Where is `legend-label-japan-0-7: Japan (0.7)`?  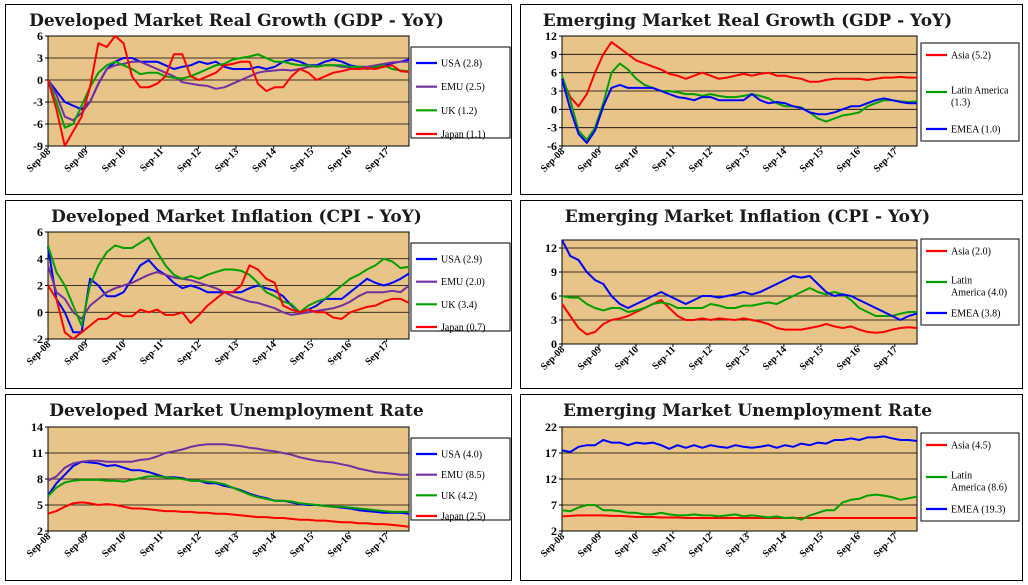
legend-label-japan-0-7: Japan (0.7) is located at coordinates (463, 328).